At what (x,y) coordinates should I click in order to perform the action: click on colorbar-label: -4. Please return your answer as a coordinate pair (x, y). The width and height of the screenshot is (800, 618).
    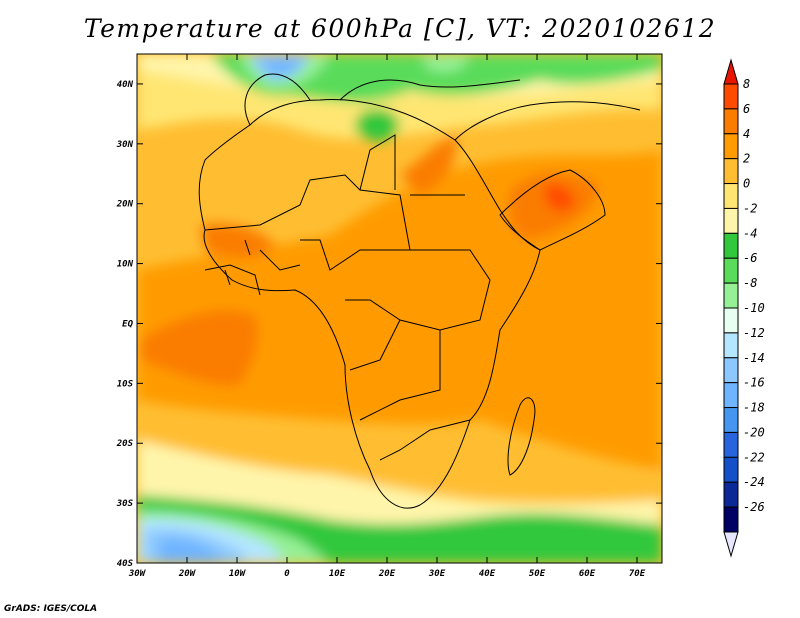
    Looking at the image, I should click on (750, 233).